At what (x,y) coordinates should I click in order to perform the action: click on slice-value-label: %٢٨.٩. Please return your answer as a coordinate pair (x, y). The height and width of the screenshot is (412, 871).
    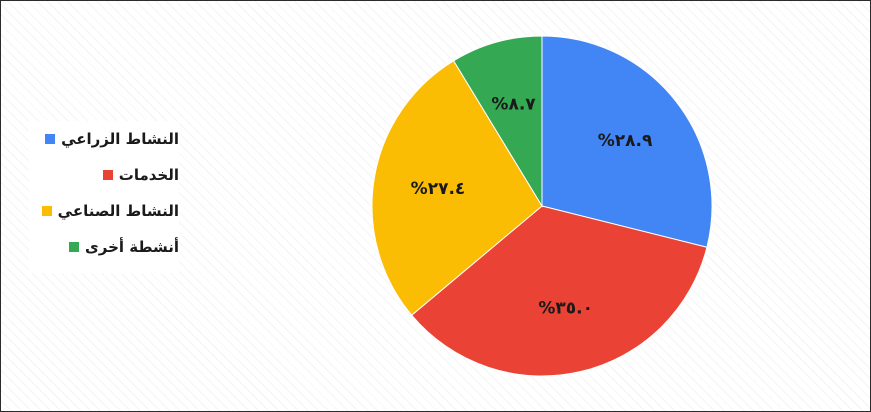
    Looking at the image, I should click on (625, 141).